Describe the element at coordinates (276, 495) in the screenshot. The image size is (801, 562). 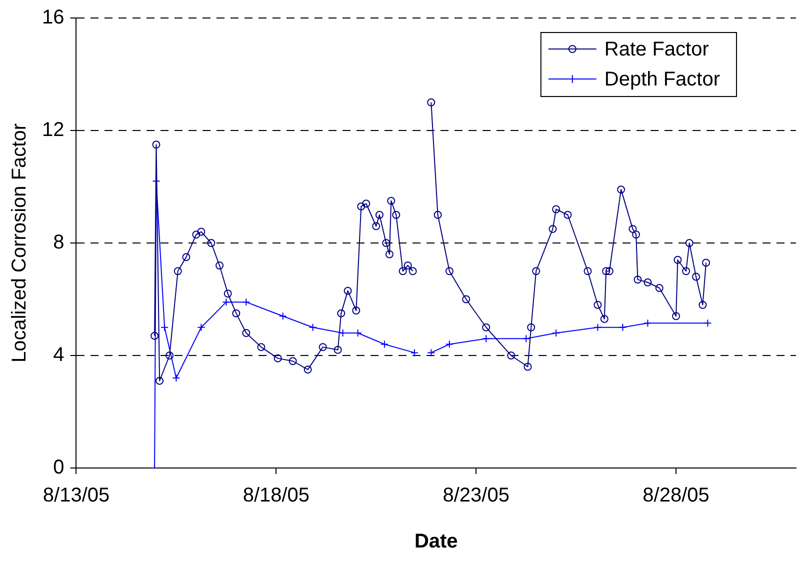
I see `x-tick-label: 8/18/05` at that location.